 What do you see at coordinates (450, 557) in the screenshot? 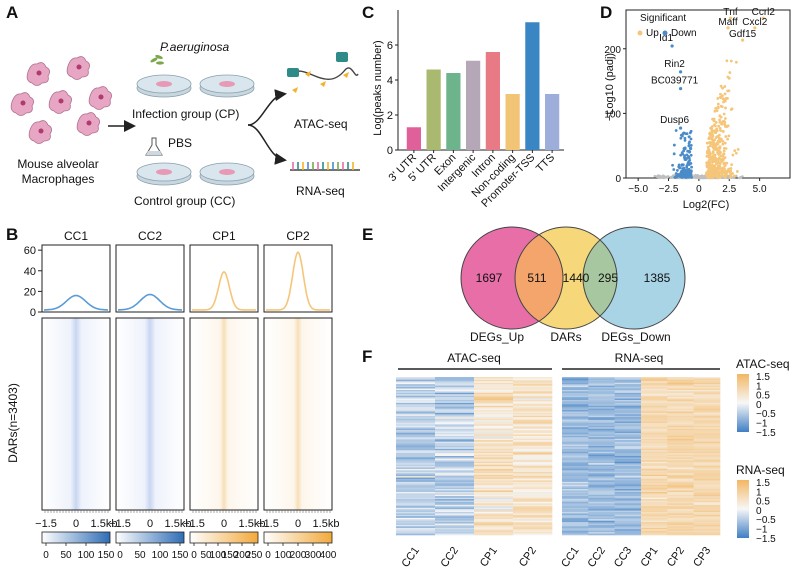
I see `atac-col-label: CC2` at bounding box center [450, 557].